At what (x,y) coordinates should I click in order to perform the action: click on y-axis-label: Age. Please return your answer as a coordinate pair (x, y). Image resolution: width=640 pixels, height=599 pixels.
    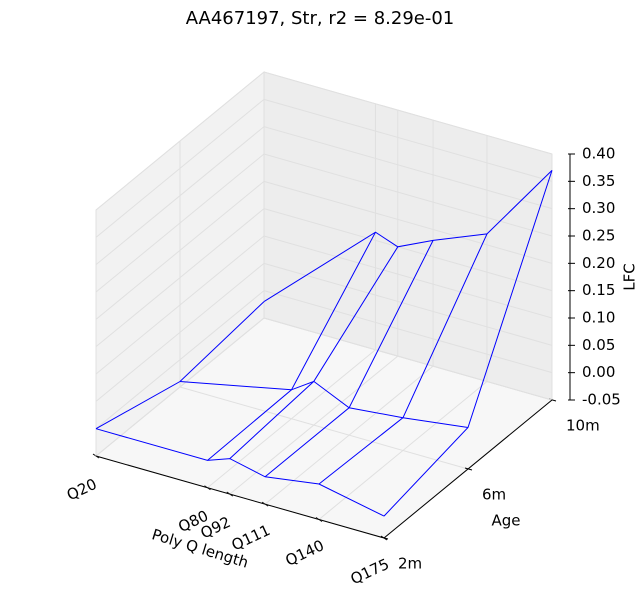
    Looking at the image, I should click on (505, 521).